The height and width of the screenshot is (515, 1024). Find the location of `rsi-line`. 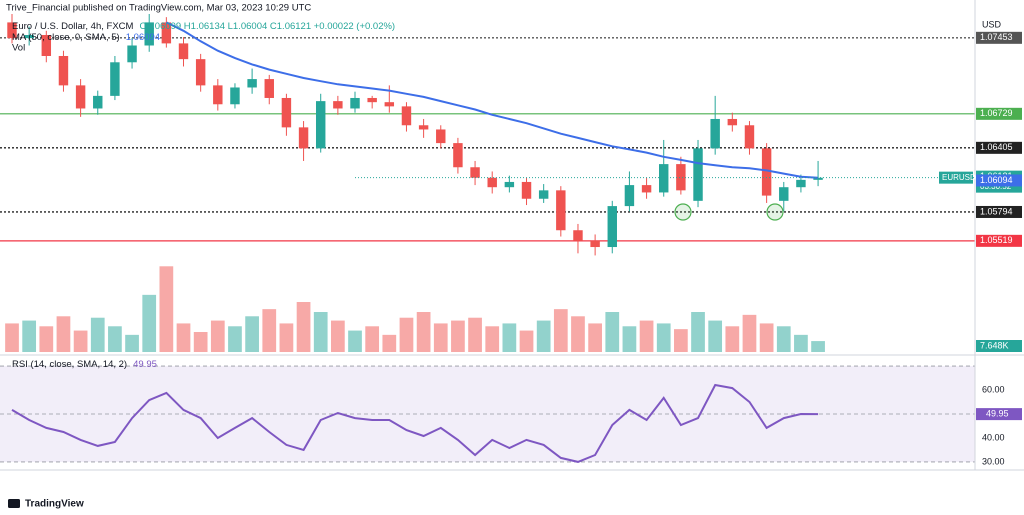

rsi-line is located at coordinates (415, 423).